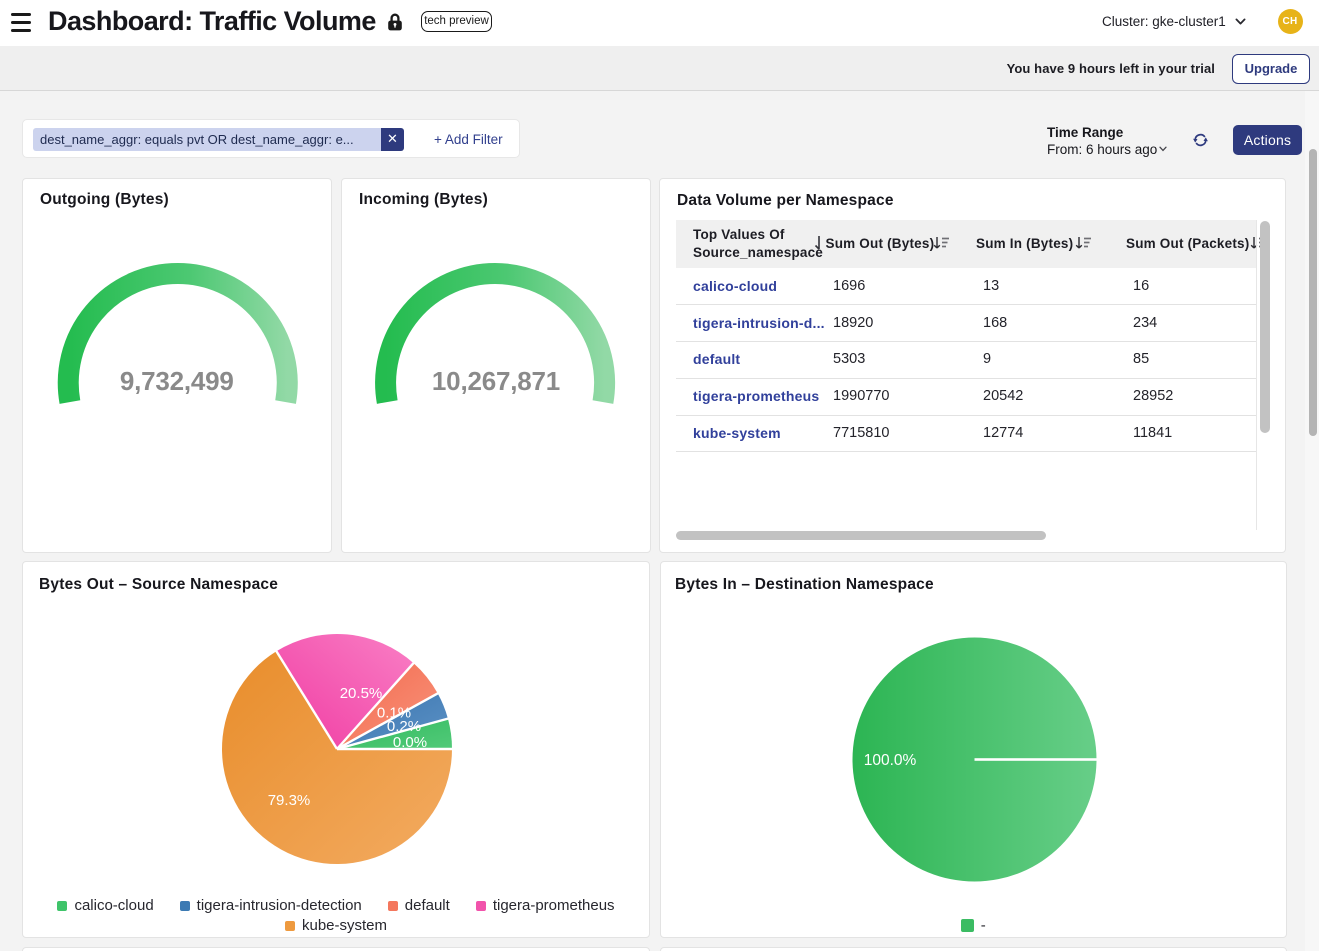 The height and width of the screenshot is (951, 1319). I want to click on svg-text: 79.3%, so click(289, 800).